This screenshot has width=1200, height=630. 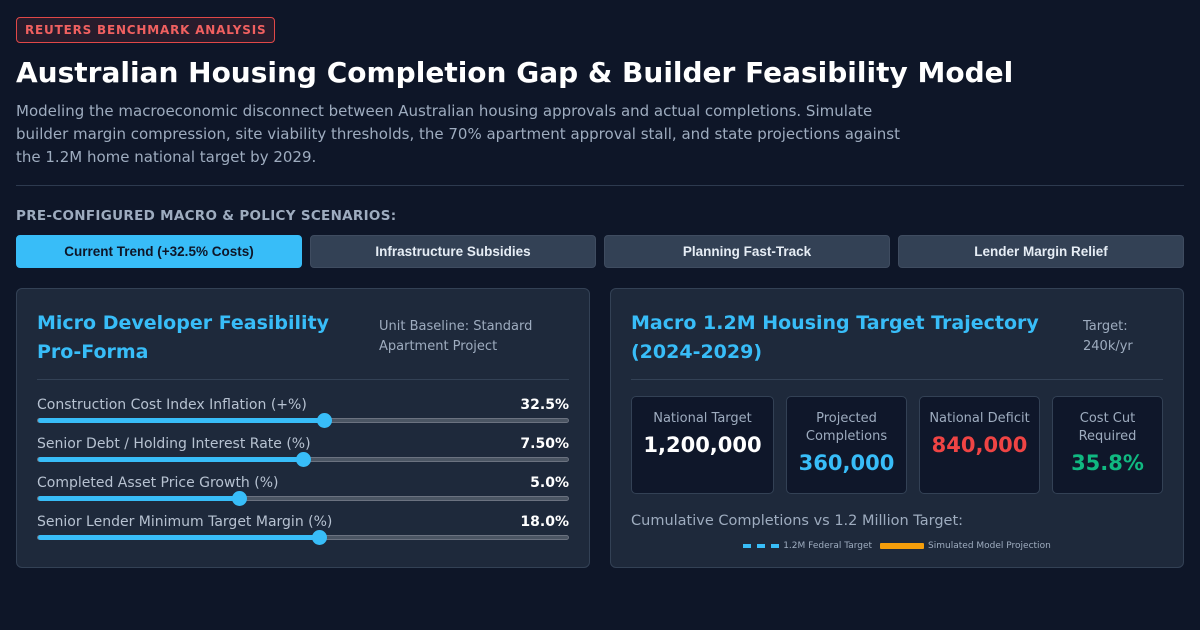 I want to click on feasibility-panel-title: Micro Developer Feasibility Pro-Forma, so click(x=183, y=337).